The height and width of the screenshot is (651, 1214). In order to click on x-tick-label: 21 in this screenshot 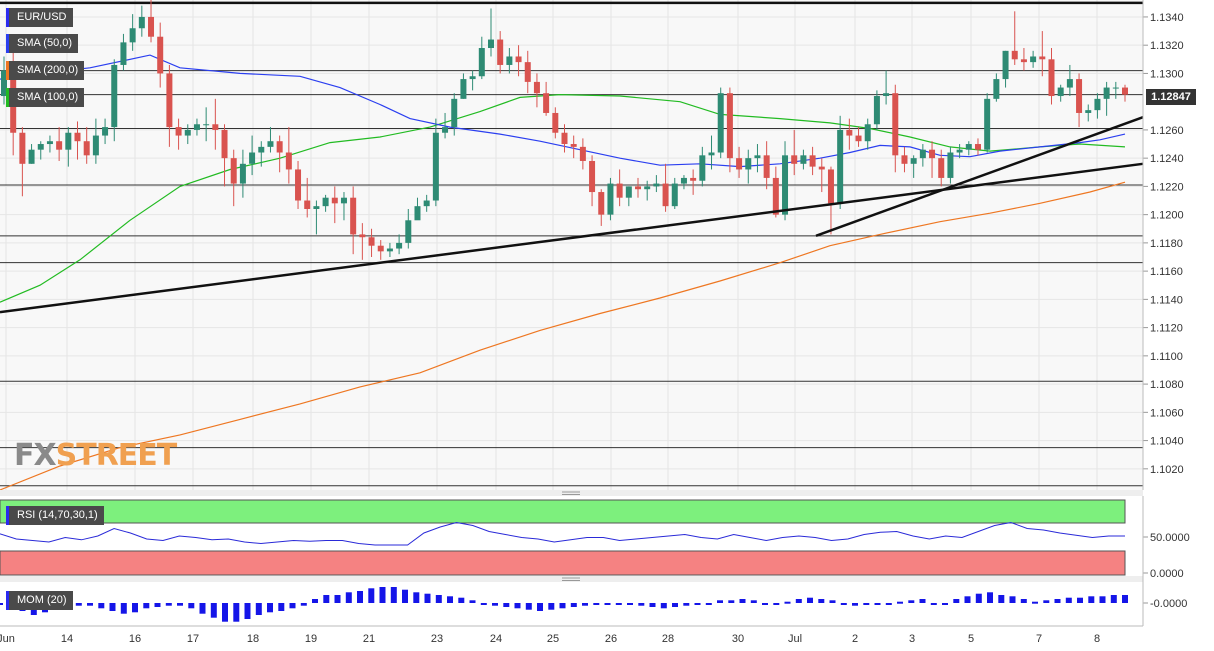, I will do `click(369, 639)`.